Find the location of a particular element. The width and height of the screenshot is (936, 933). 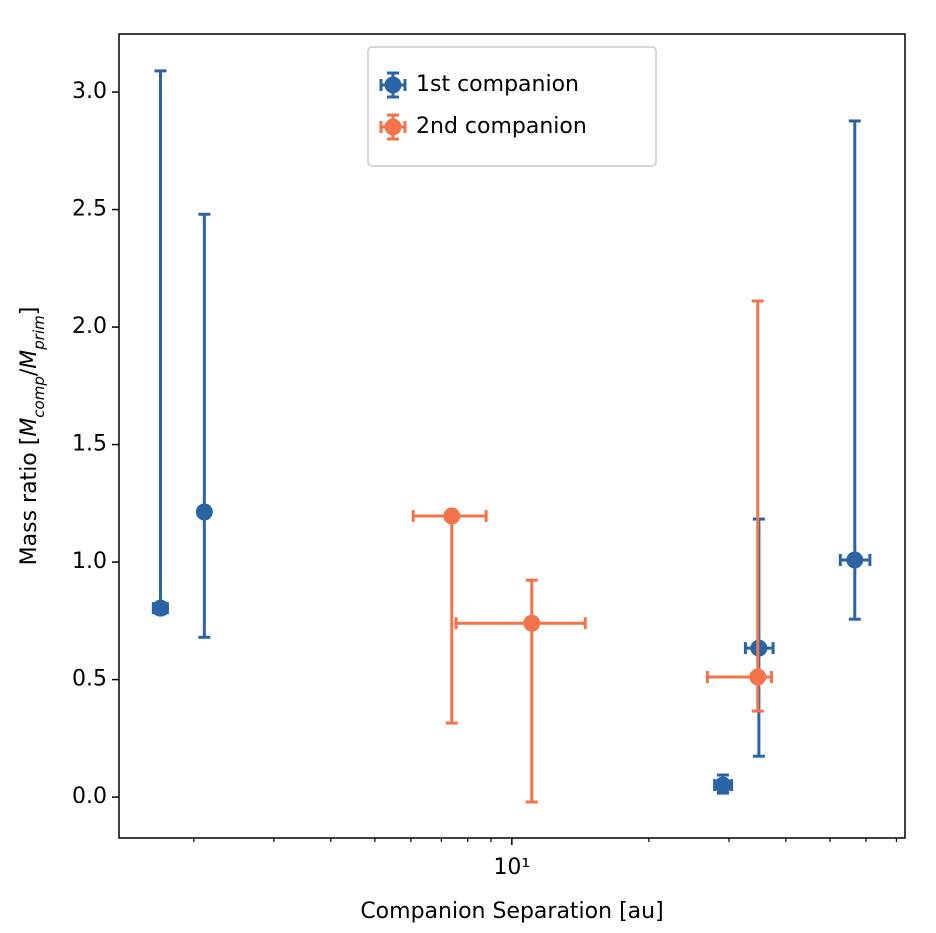

y-axis-label-part: / is located at coordinates (29, 372).